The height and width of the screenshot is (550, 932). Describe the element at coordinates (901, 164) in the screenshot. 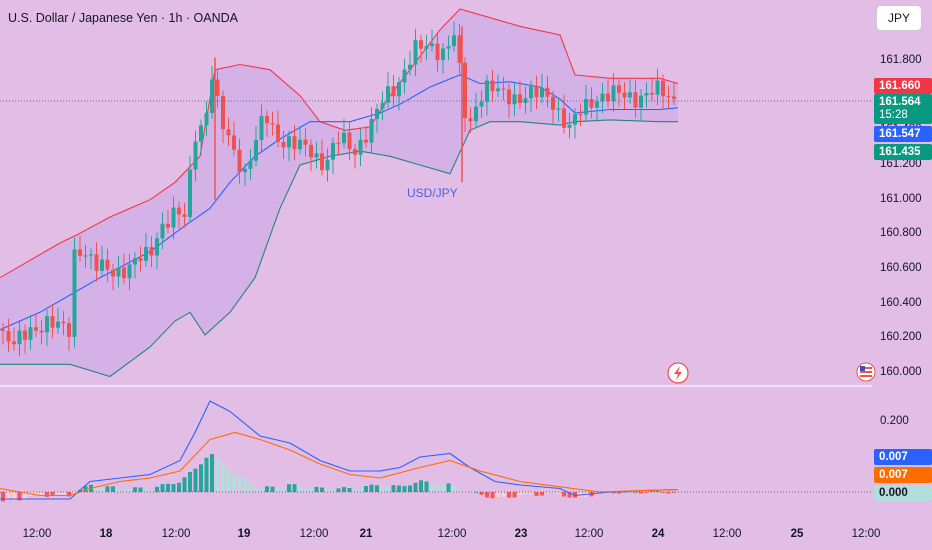

I see `price-tick-label: 161.200` at that location.